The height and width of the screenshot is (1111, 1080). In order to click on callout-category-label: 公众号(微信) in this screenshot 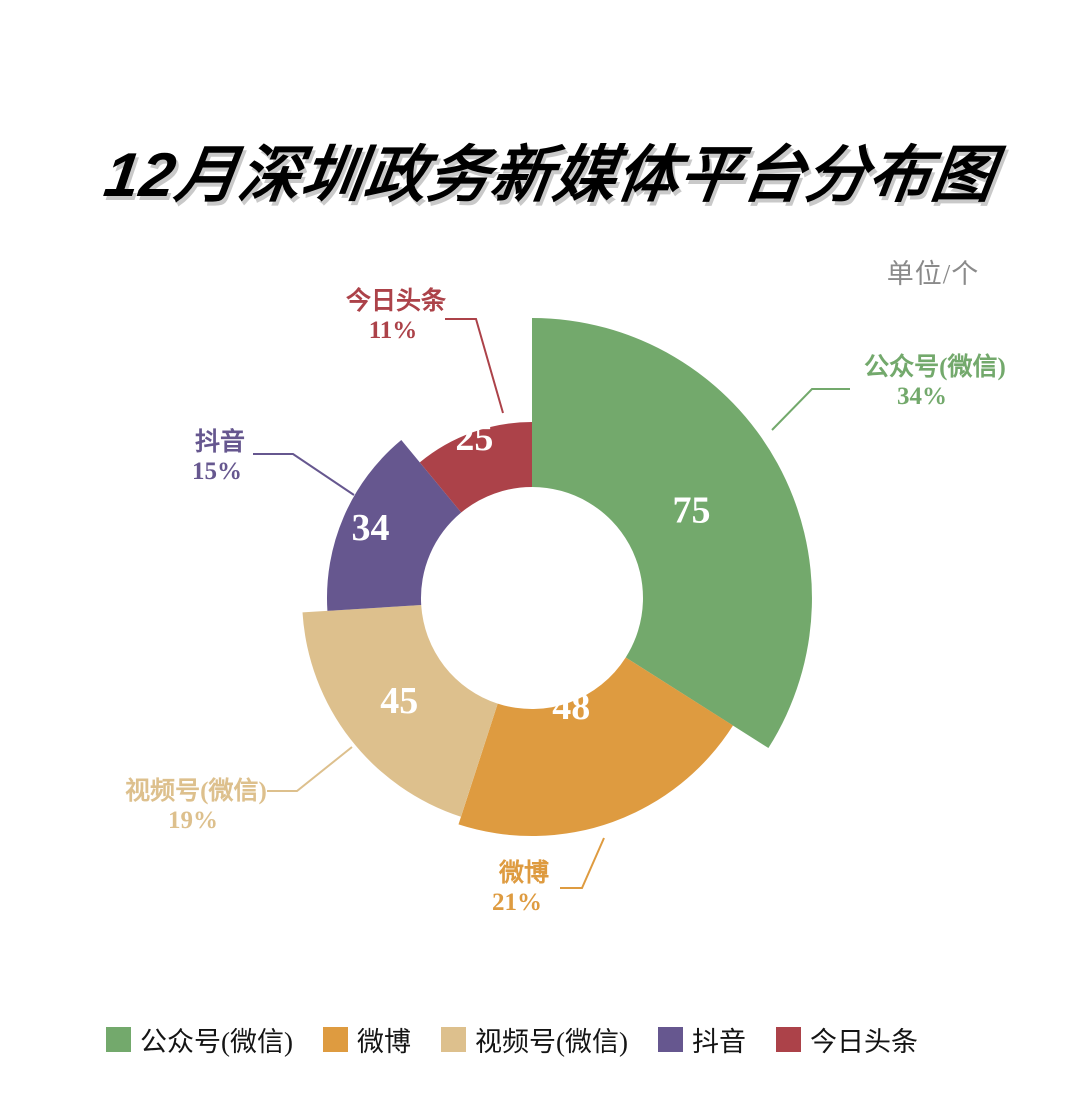, I will do `click(935, 367)`.